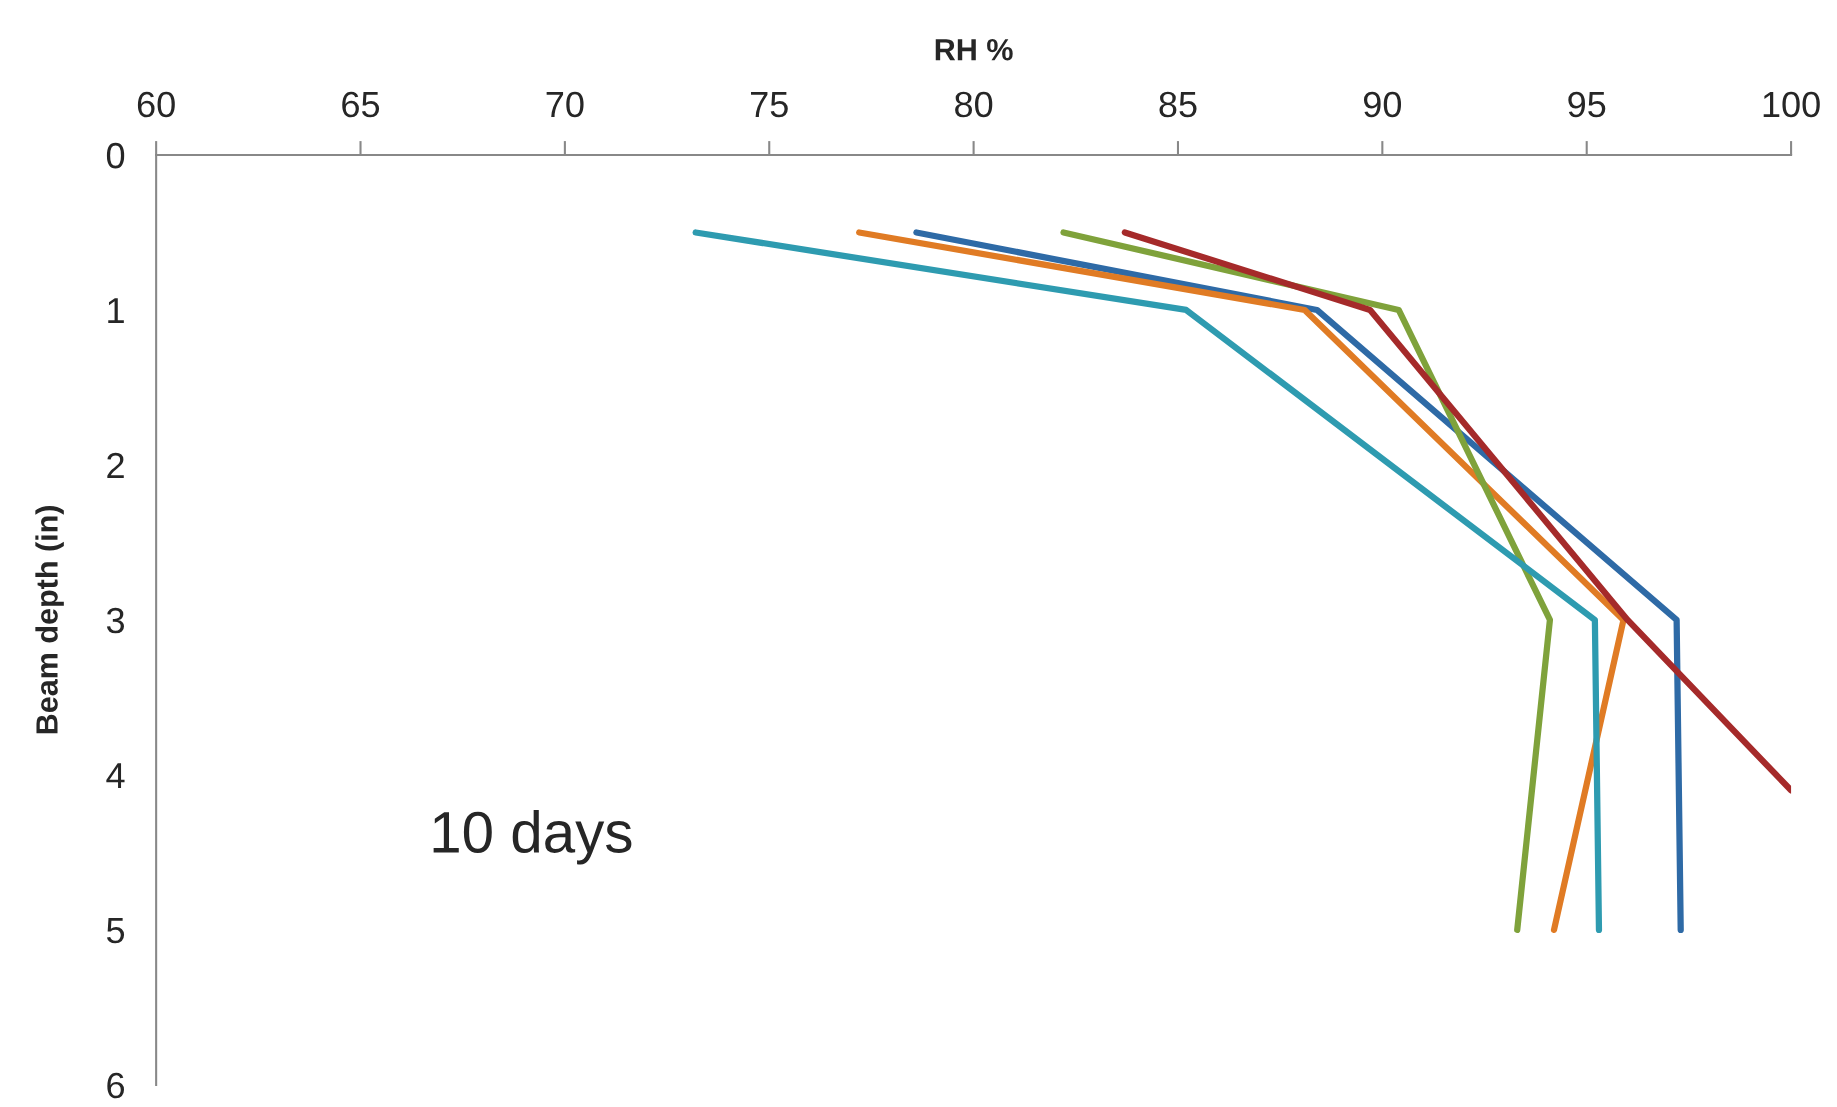 The width and height of the screenshot is (1837, 1107). What do you see at coordinates (115, 465) in the screenshot?
I see `y-tick-label: 2` at bounding box center [115, 465].